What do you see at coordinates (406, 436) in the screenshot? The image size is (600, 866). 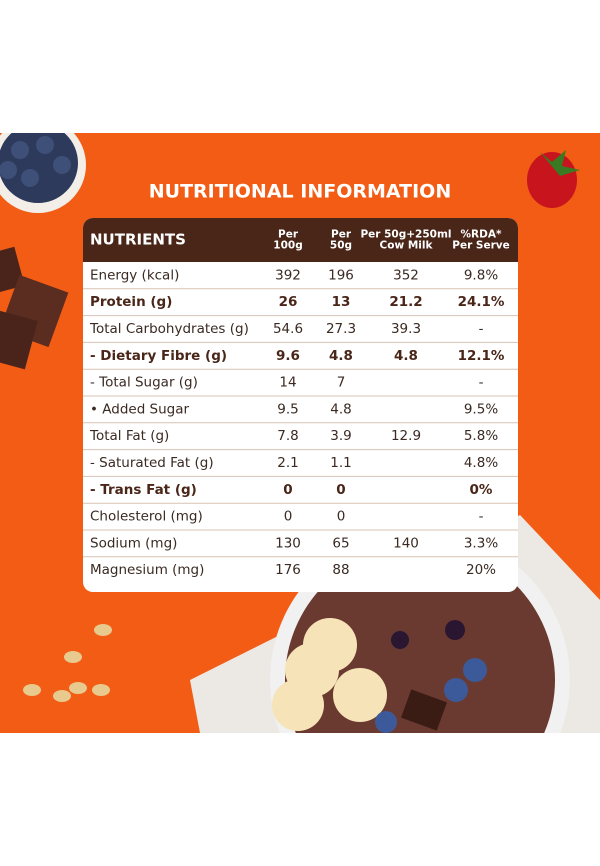 I see `table-cell: 12.9` at bounding box center [406, 436].